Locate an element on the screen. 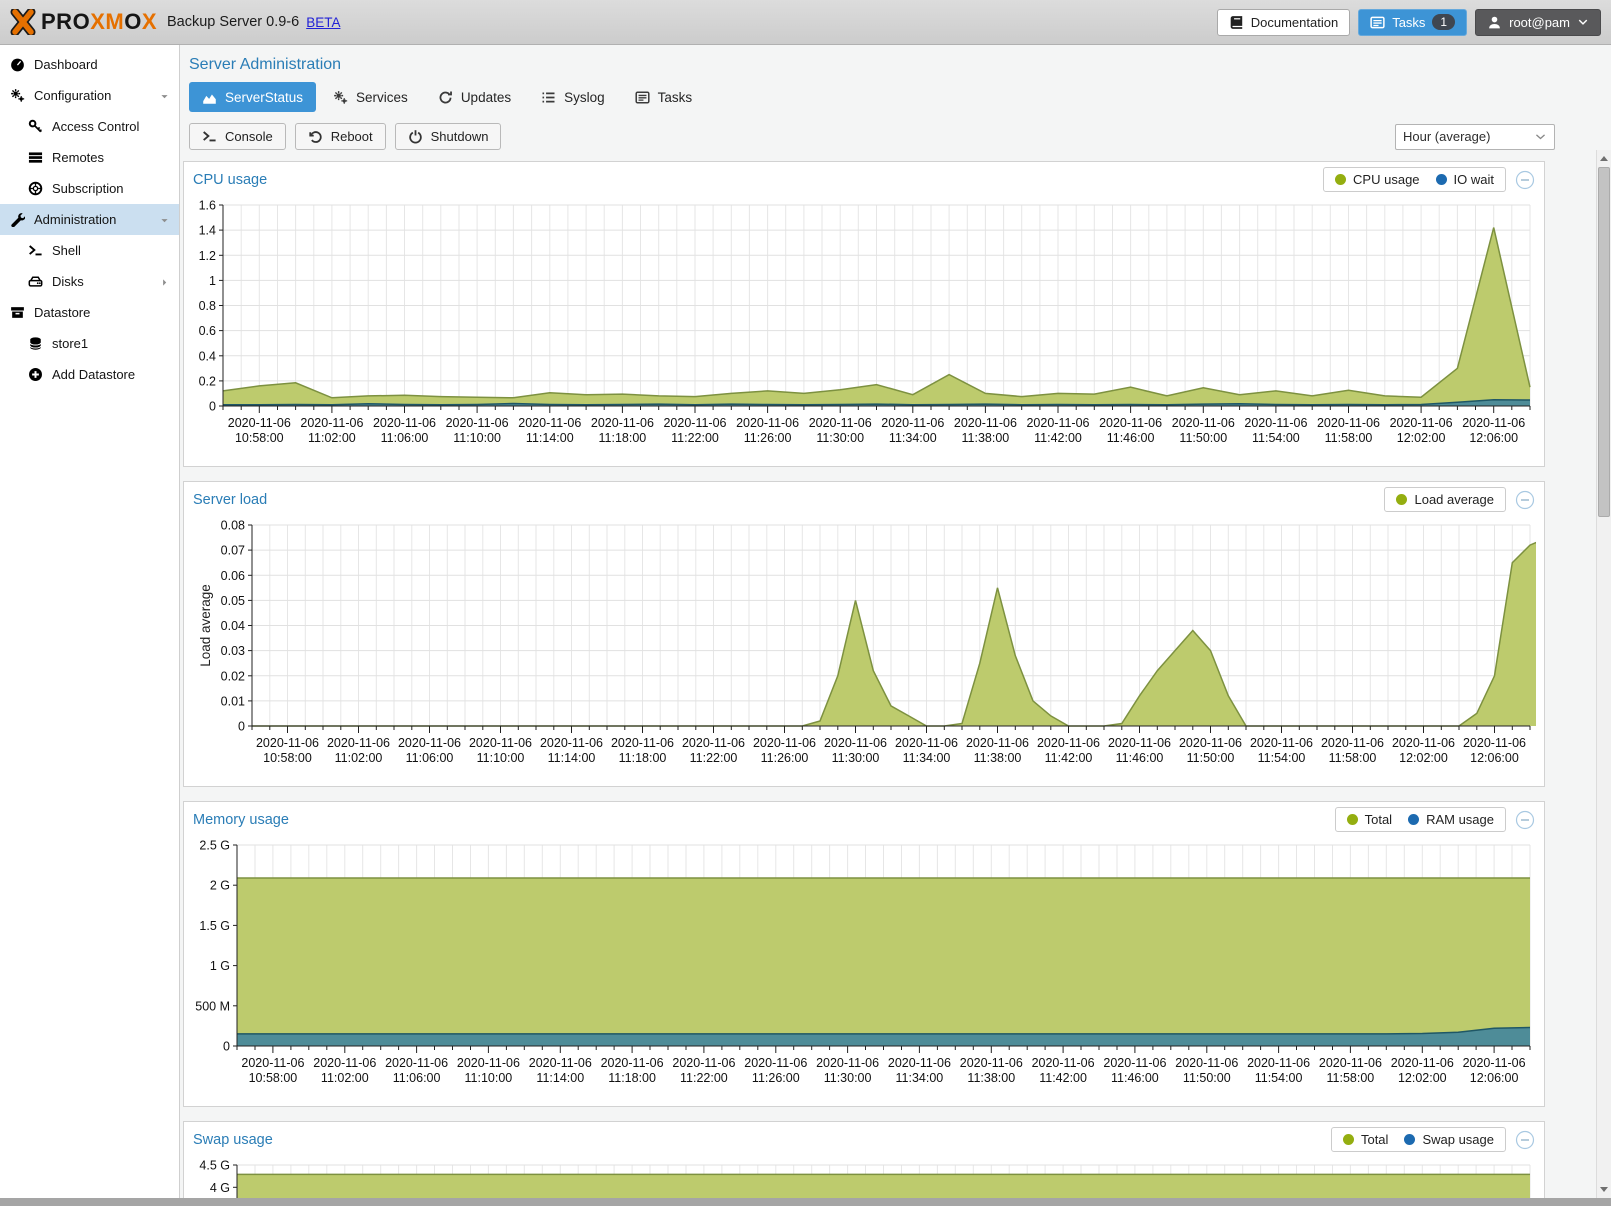 The width and height of the screenshot is (1611, 1206). time-range-select: Hour (average) is located at coordinates (1475, 136).